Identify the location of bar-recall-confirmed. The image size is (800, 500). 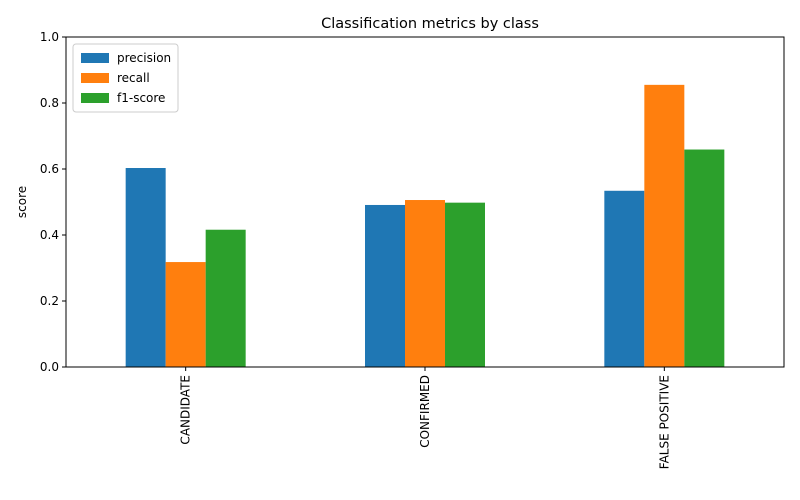
(425, 283).